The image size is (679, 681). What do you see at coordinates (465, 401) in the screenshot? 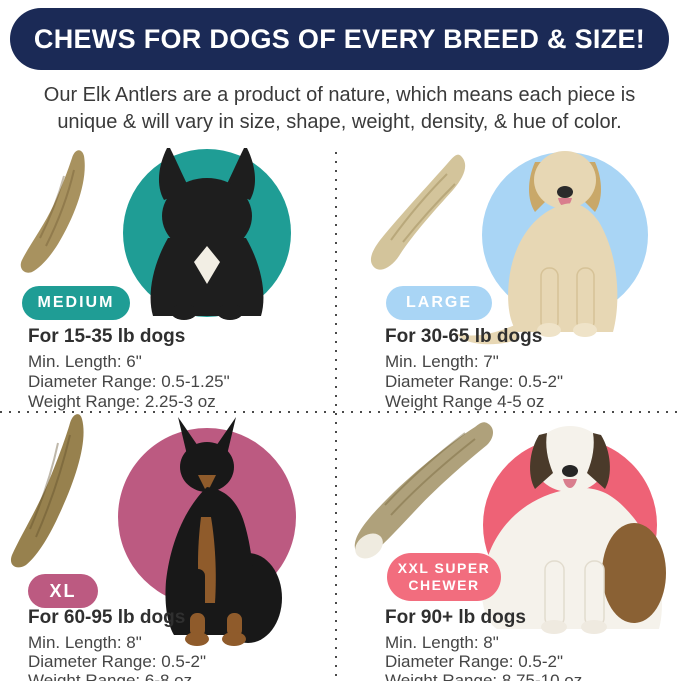
I see `spec-weight: Weight Range 4-5 oz` at bounding box center [465, 401].